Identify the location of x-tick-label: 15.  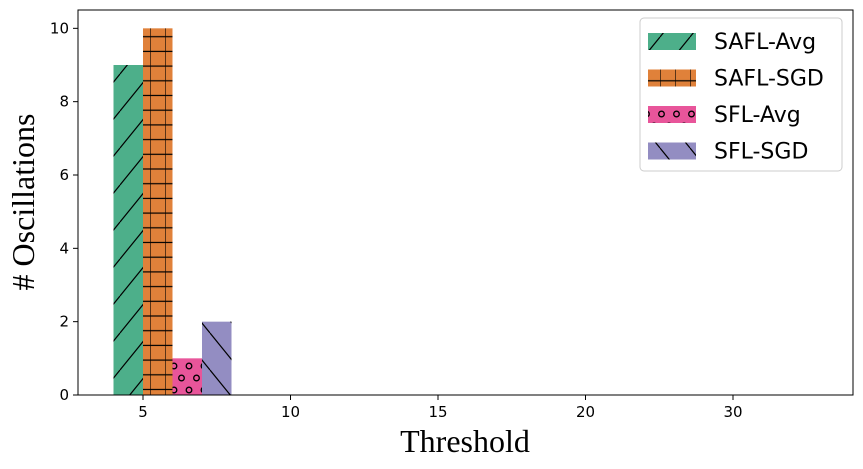
(437, 412).